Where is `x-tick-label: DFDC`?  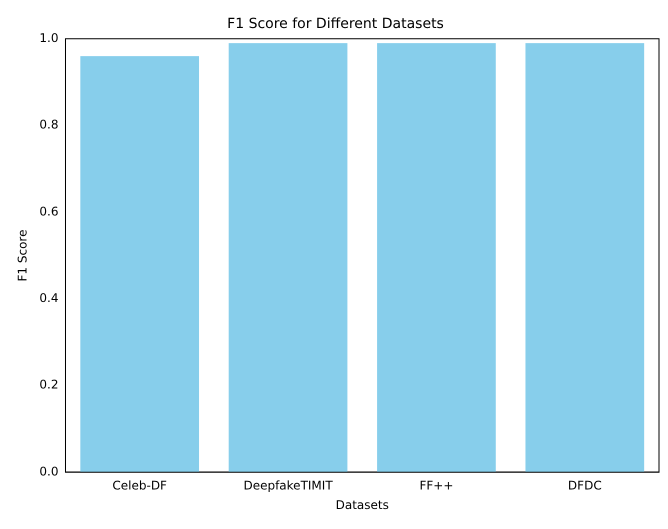 x-tick-label: DFDC is located at coordinates (585, 485).